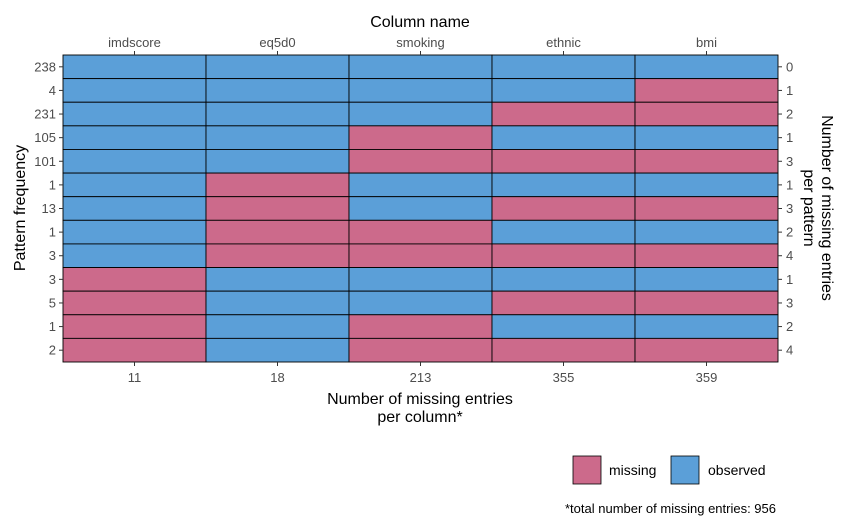 This screenshot has width=851, height=526. What do you see at coordinates (45, 137) in the screenshot?
I see `pattern-frequency-label: 105` at bounding box center [45, 137].